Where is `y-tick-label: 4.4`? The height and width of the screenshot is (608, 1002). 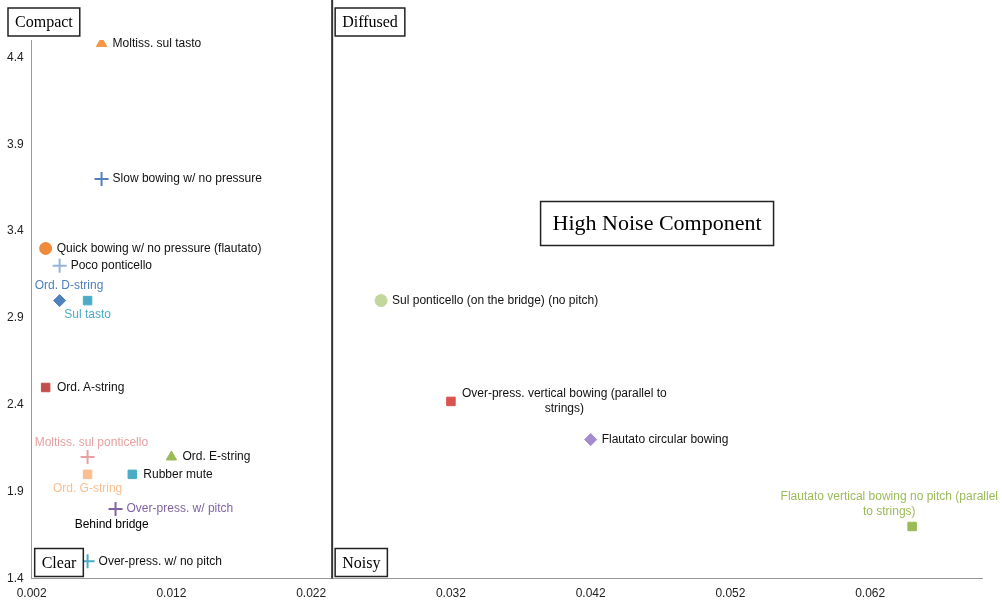
y-tick-label: 4.4 is located at coordinates (15, 56).